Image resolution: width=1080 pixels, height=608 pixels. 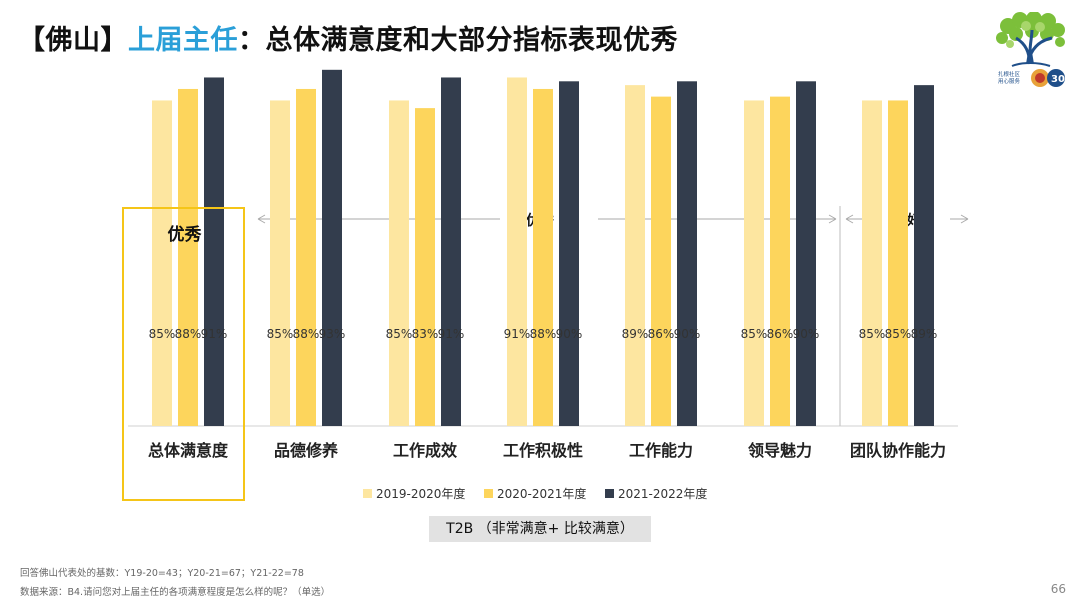 I want to click on page-number: 66, so click(x=1058, y=589).